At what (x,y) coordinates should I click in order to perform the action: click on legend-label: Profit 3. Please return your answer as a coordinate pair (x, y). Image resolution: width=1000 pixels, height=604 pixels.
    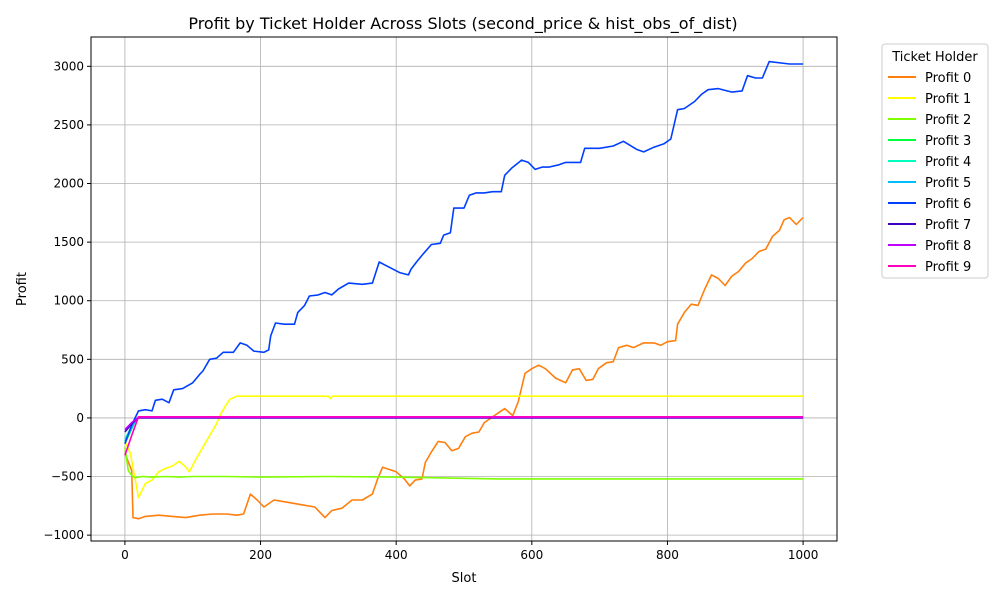
    Looking at the image, I should click on (948, 141).